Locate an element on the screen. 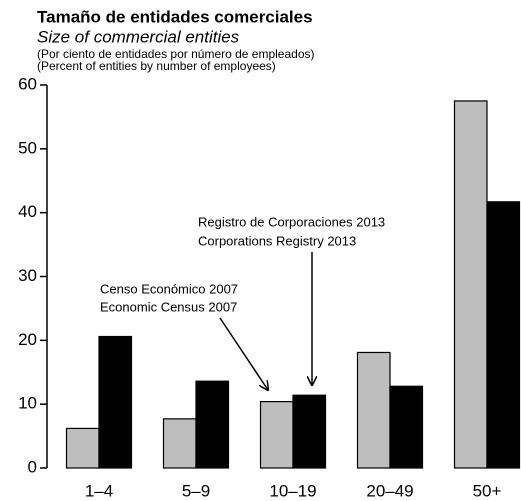 The image size is (521, 501). x-tick-label: 1–4 is located at coordinates (99, 490).